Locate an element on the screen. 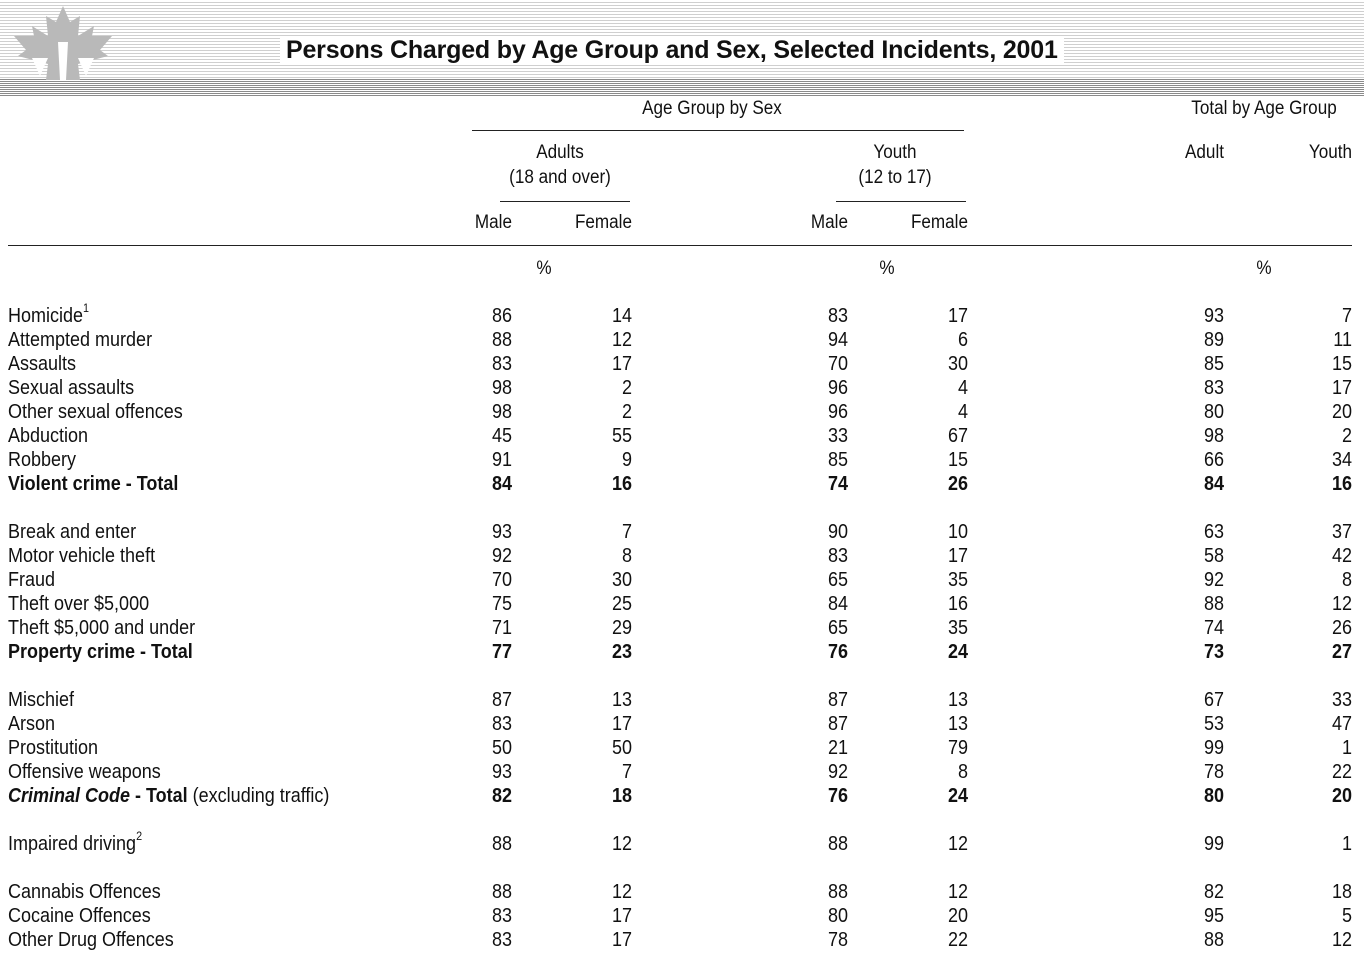 The width and height of the screenshot is (1364, 959). header-adults-range: (18 and over) is located at coordinates (560, 177).